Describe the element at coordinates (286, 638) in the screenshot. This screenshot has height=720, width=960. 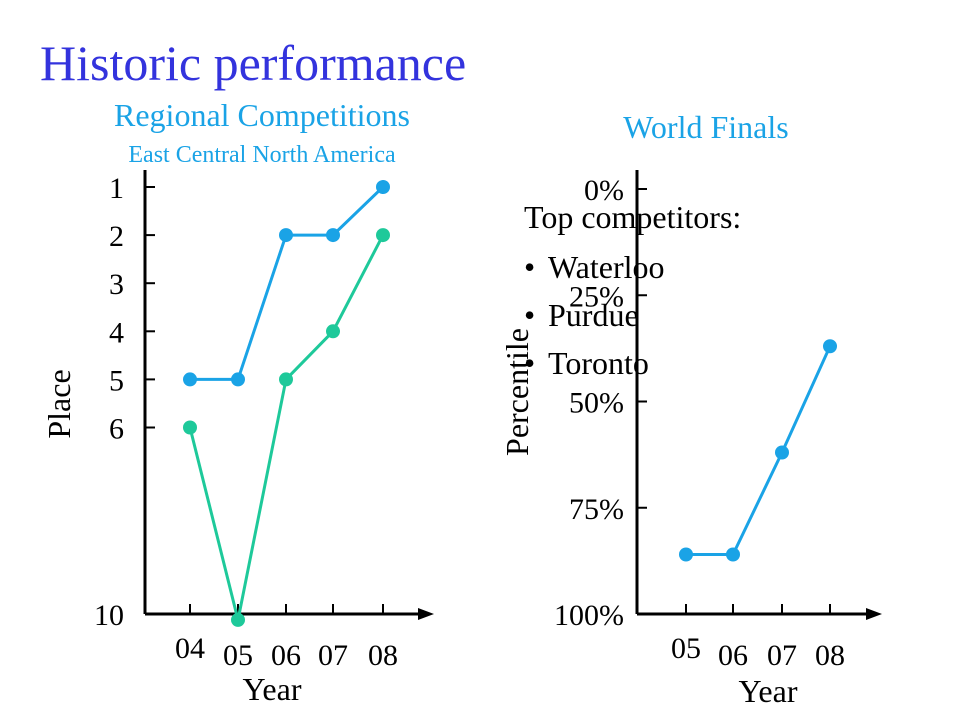
I see `regional-x-ticks: 04 05 06 07 08` at that location.